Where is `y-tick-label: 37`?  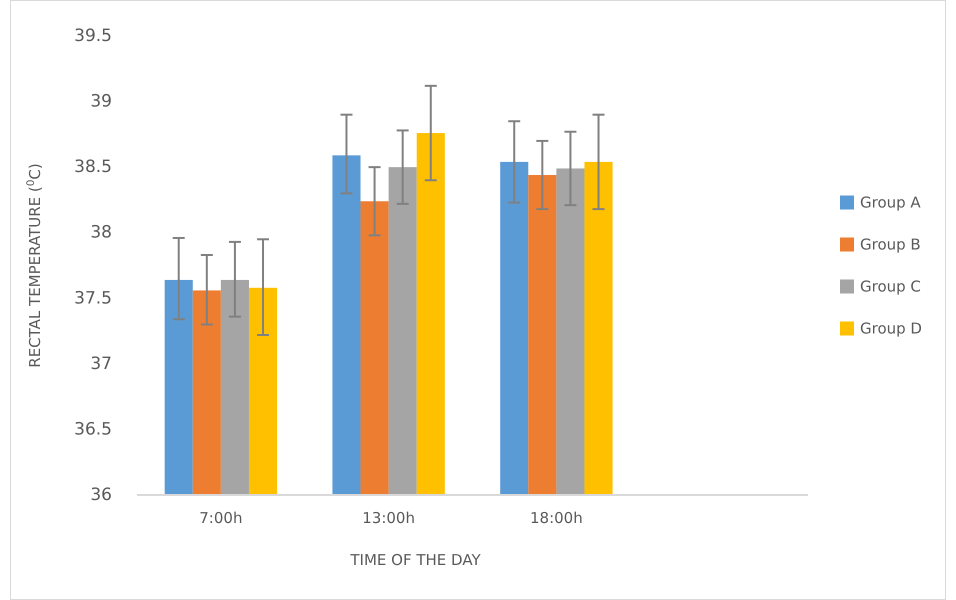 y-tick-label: 37 is located at coordinates (101, 364).